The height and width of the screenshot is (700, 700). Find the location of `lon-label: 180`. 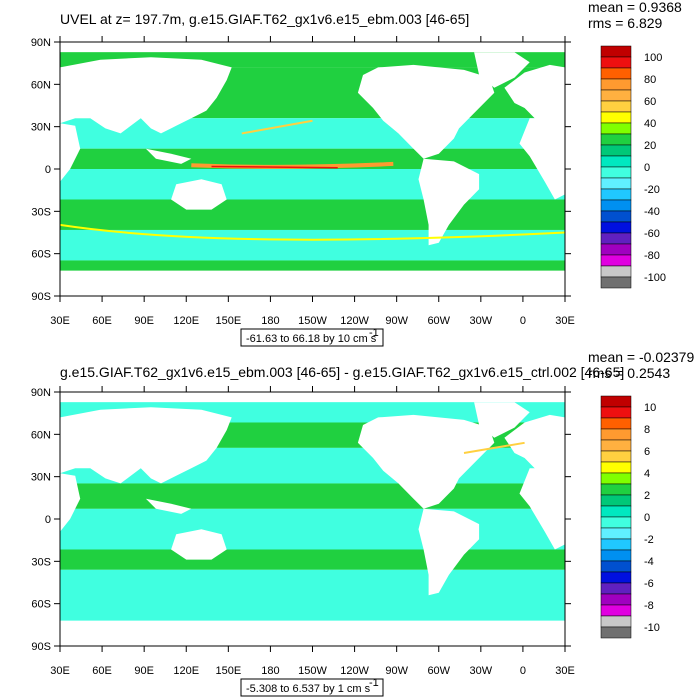

lon-label: 180 is located at coordinates (270, 671).